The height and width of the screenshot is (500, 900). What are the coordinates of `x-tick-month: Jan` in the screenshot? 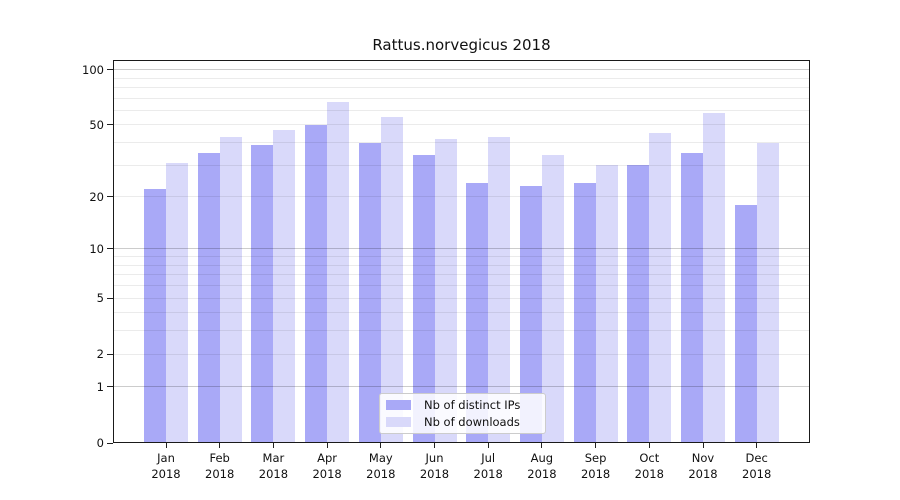 It's located at (166, 458).